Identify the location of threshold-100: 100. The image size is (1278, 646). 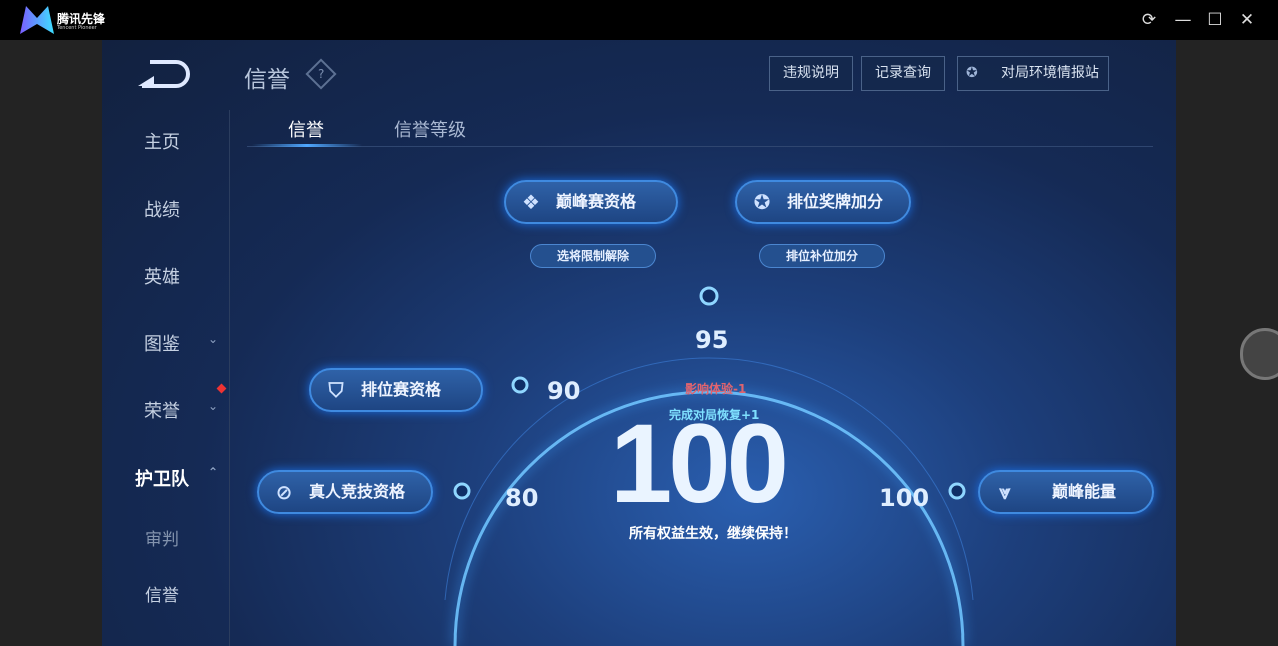
(904, 498).